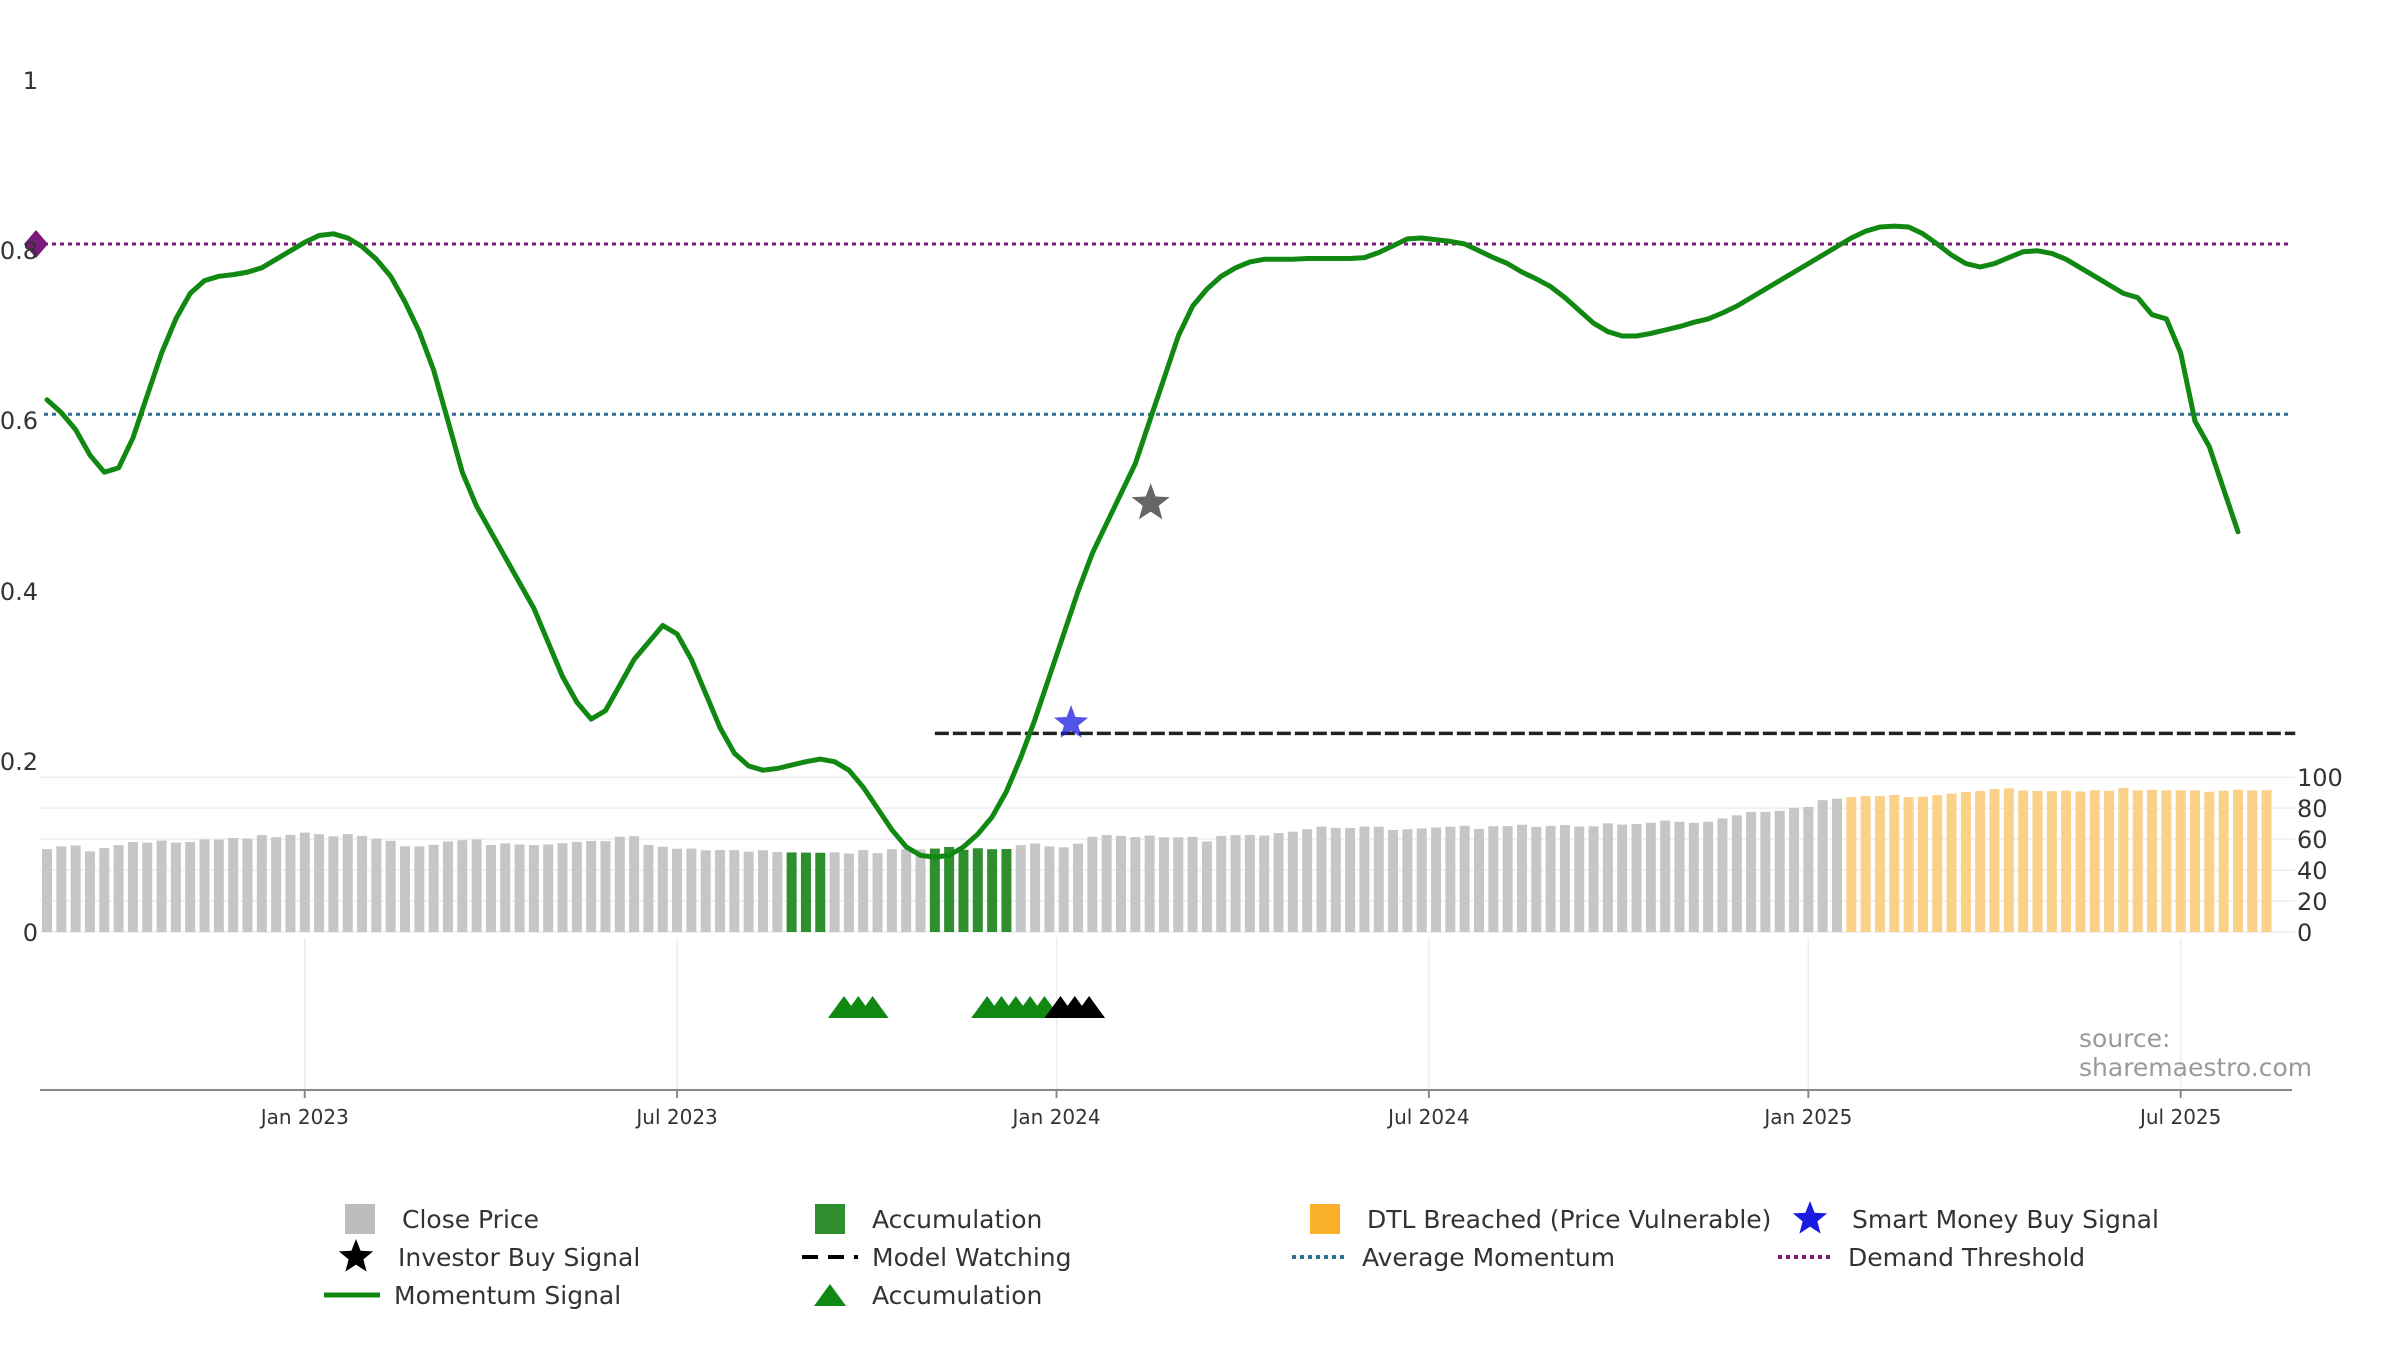 This screenshot has width=2400, height=1350. What do you see at coordinates (356, 1257) in the screenshot?
I see `black-star-icon` at bounding box center [356, 1257].